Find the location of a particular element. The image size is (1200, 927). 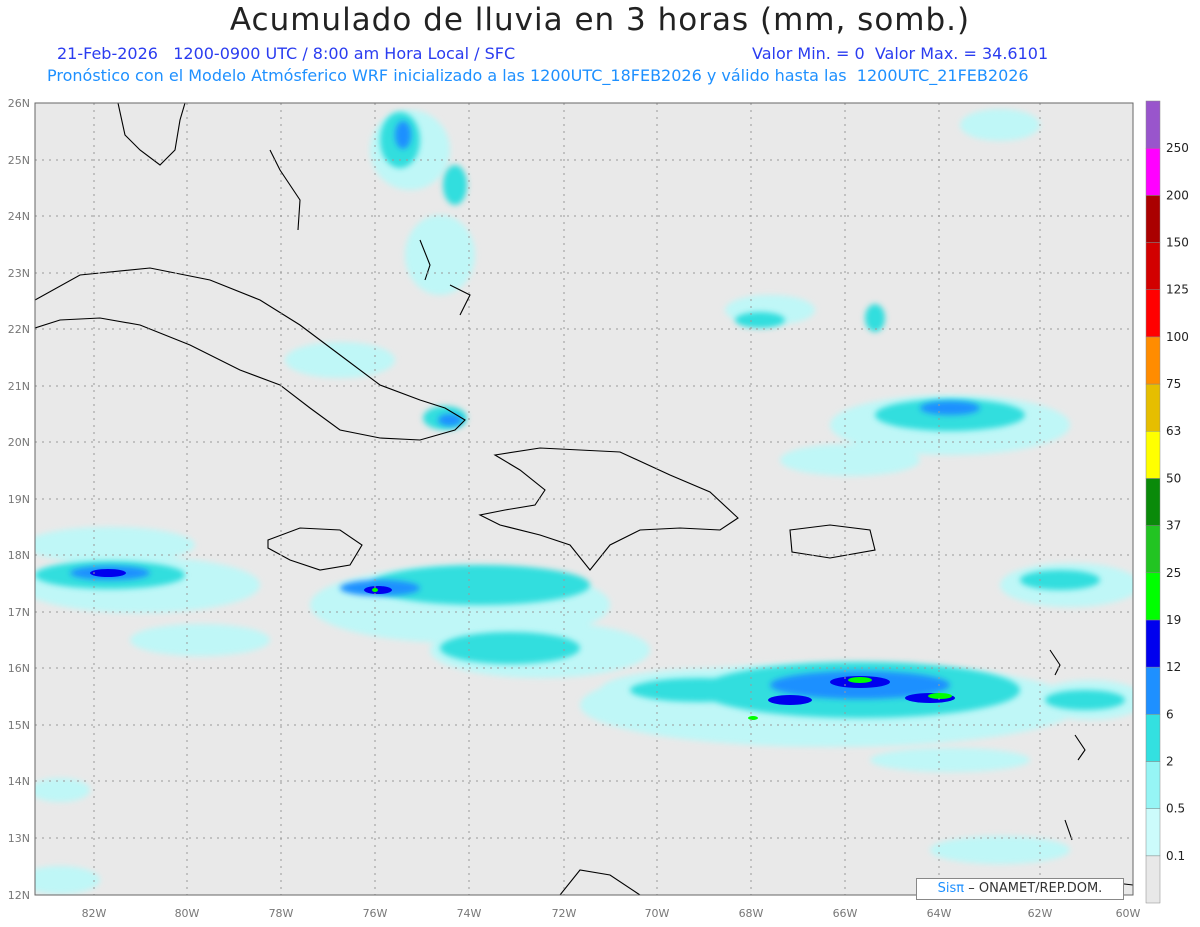

sispi-logo-text: Sisπ is located at coordinates (951, 888).